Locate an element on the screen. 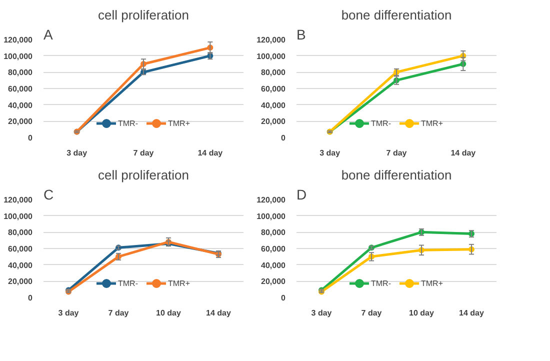  annotation: C is located at coordinates (49, 194).